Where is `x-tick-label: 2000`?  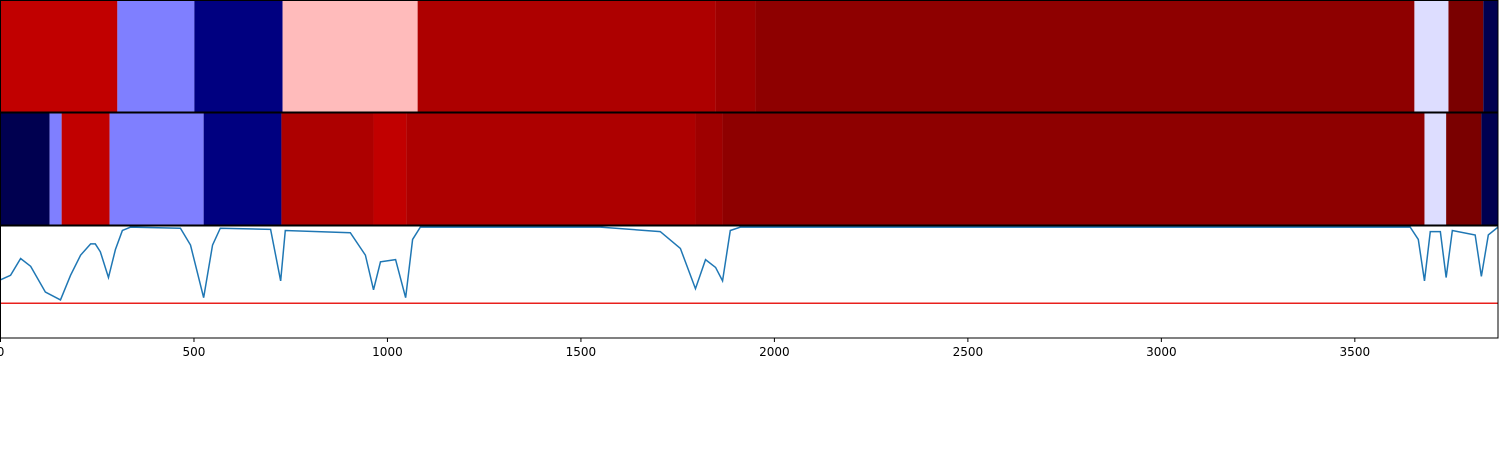
x-tick-label: 2000 is located at coordinates (774, 352).